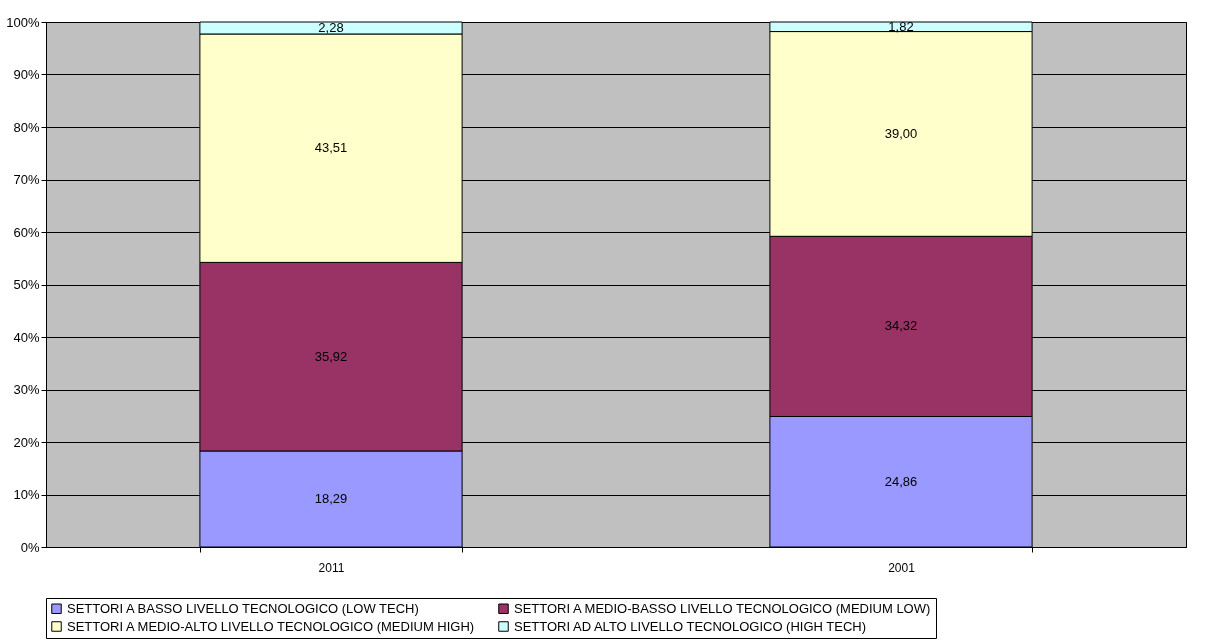 The width and height of the screenshot is (1225, 643). Describe the element at coordinates (26, 337) in the screenshot. I see `y-tick-label: 40%` at that location.